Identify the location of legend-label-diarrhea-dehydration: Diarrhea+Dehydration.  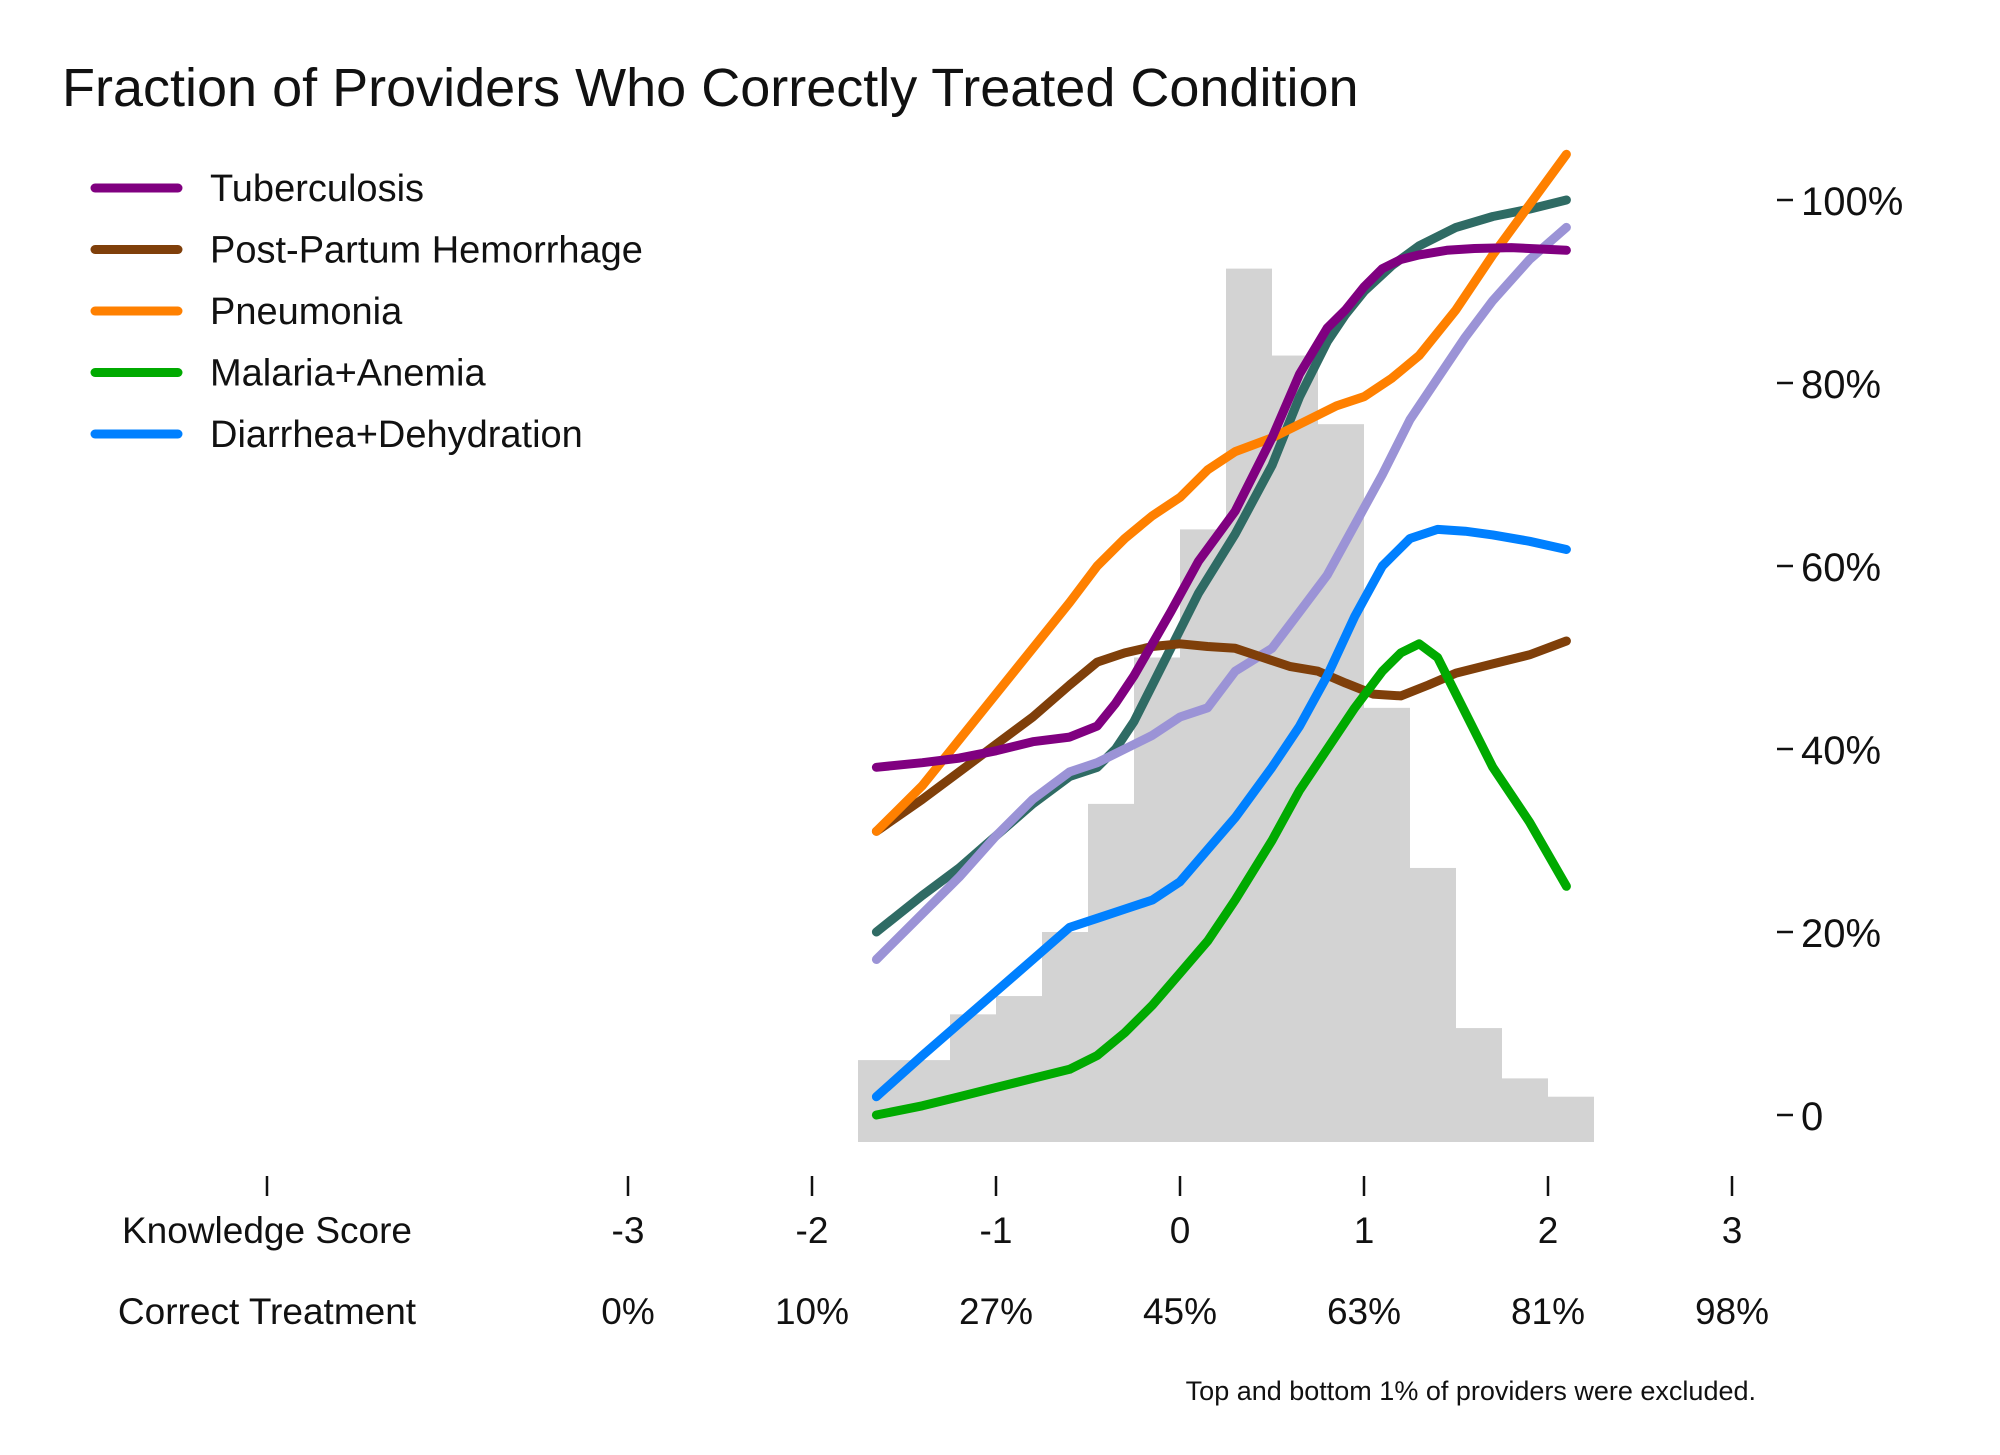
(396, 435).